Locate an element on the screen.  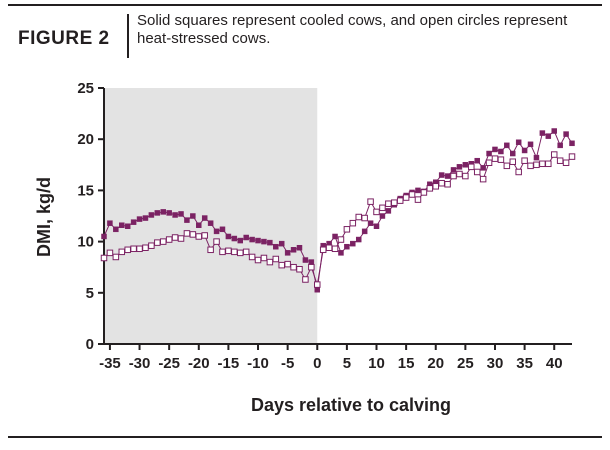
x-tick-label: -30 is located at coordinates (140, 363).